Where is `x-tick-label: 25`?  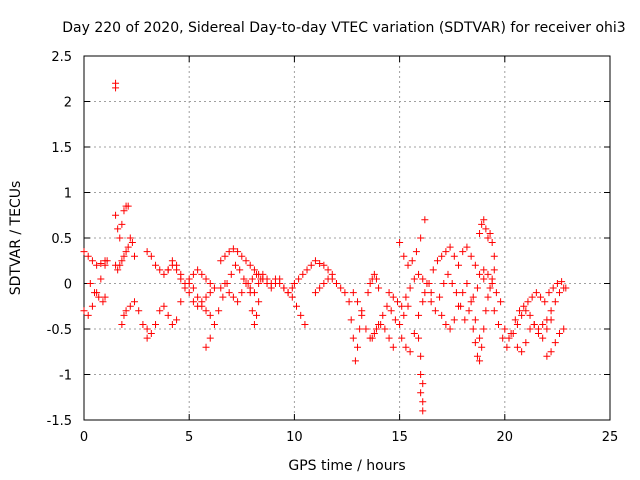
x-tick-label: 25 is located at coordinates (610, 437).